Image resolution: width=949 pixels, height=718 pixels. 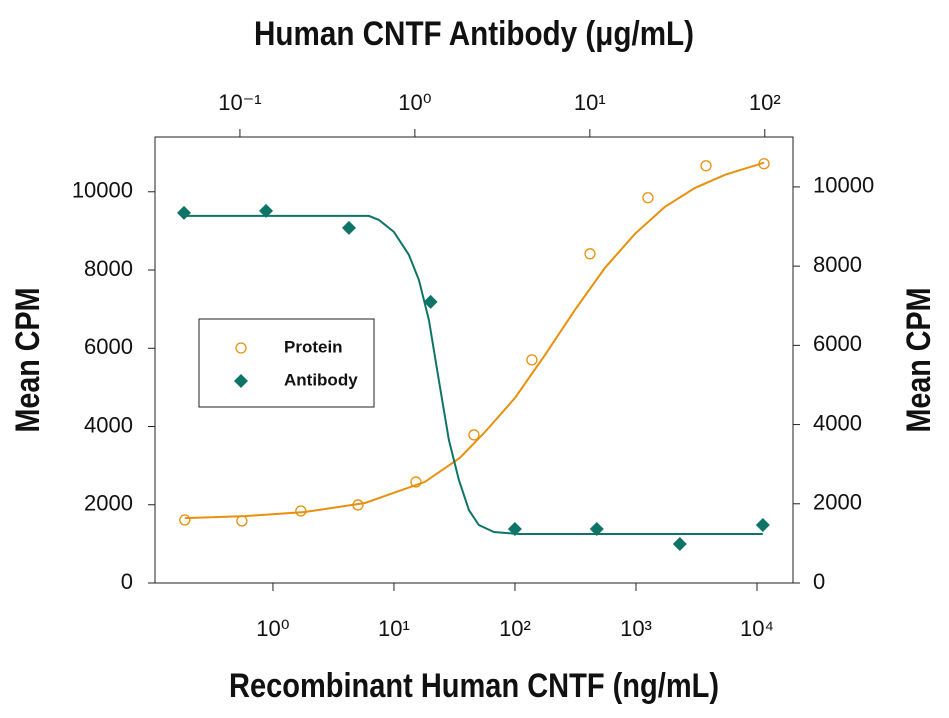 What do you see at coordinates (108, 268) in the screenshot?
I see `y-tick-label: 8000` at bounding box center [108, 268].